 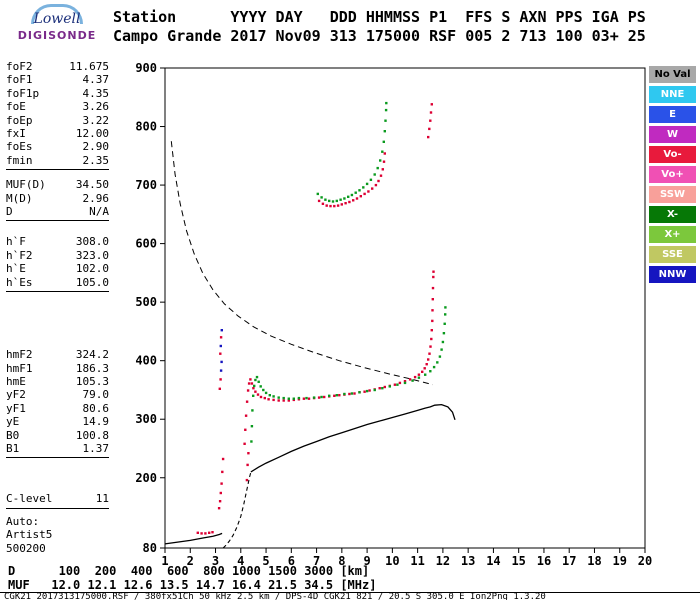 What do you see at coordinates (146, 127) in the screenshot?
I see `y-axis-tick-label: 800` at bounding box center [146, 127].